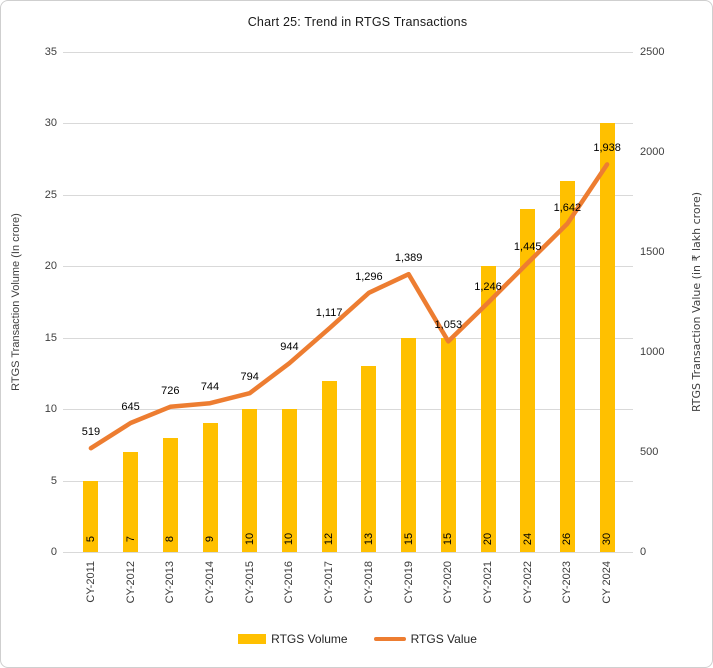 Image resolution: width=713 pixels, height=668 pixels. Describe the element at coordinates (652, 52) in the screenshot. I see `right-axis-tick: 2500` at that location.